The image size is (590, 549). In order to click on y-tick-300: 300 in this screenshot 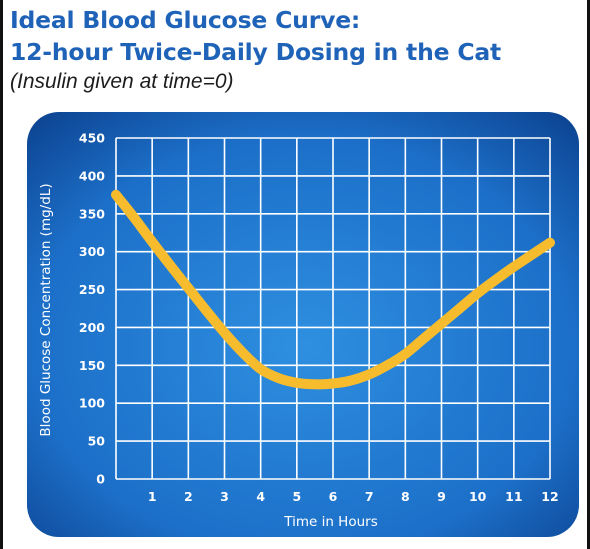, I will do `click(92, 251)`.